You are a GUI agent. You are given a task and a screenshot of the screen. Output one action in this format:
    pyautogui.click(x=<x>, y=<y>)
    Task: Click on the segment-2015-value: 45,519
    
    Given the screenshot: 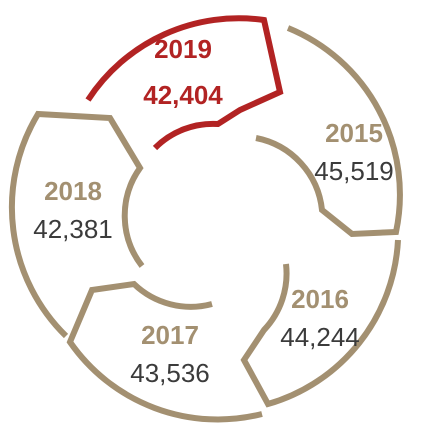 What is the action you would take?
    pyautogui.click(x=354, y=171)
    